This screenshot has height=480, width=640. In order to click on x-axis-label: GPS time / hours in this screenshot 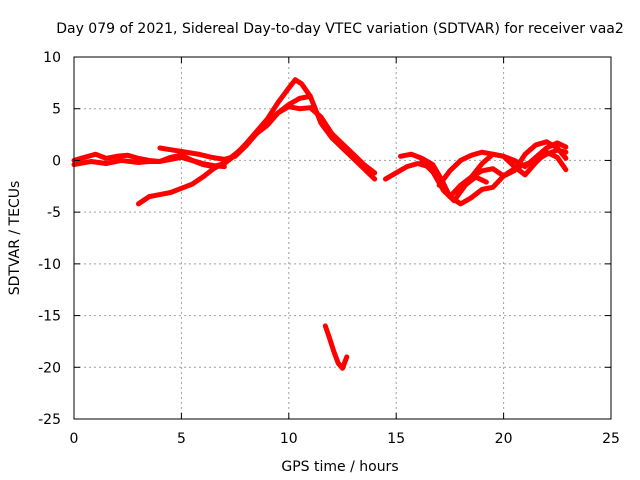, I will do `click(339, 467)`.